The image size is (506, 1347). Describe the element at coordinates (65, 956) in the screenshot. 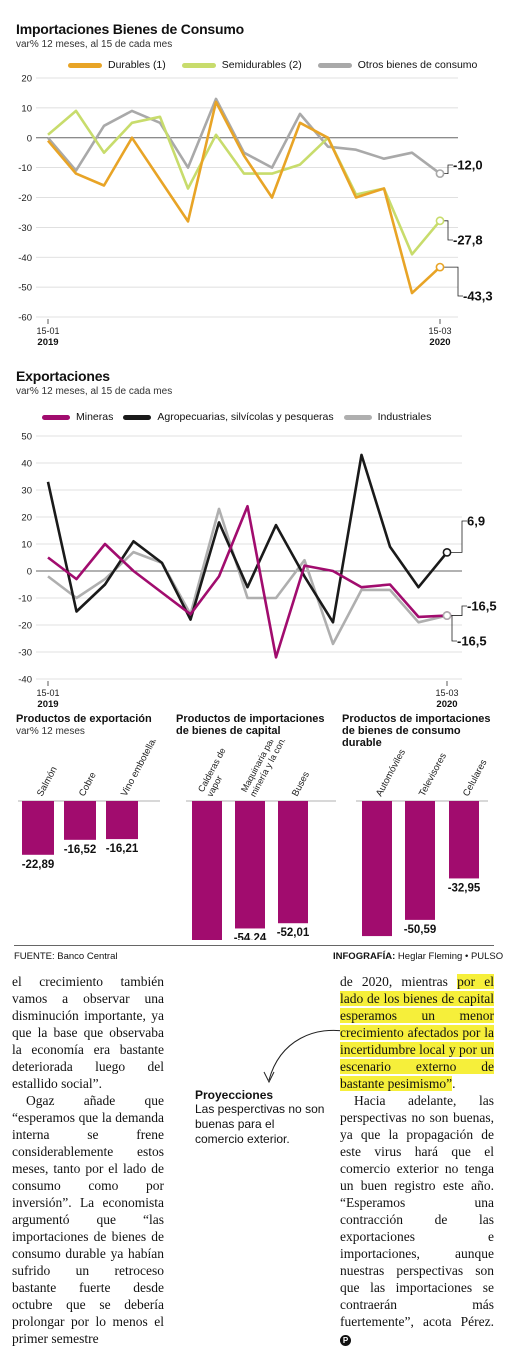

I see `source-text: FUENTE: Banco Central` at that location.